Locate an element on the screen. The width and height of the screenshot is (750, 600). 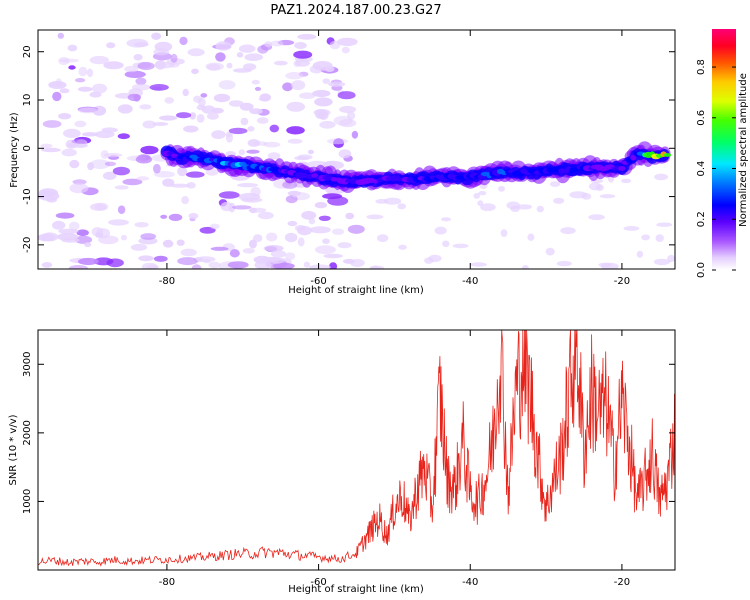
x-tick-label: -40 is located at coordinates (470, 582).